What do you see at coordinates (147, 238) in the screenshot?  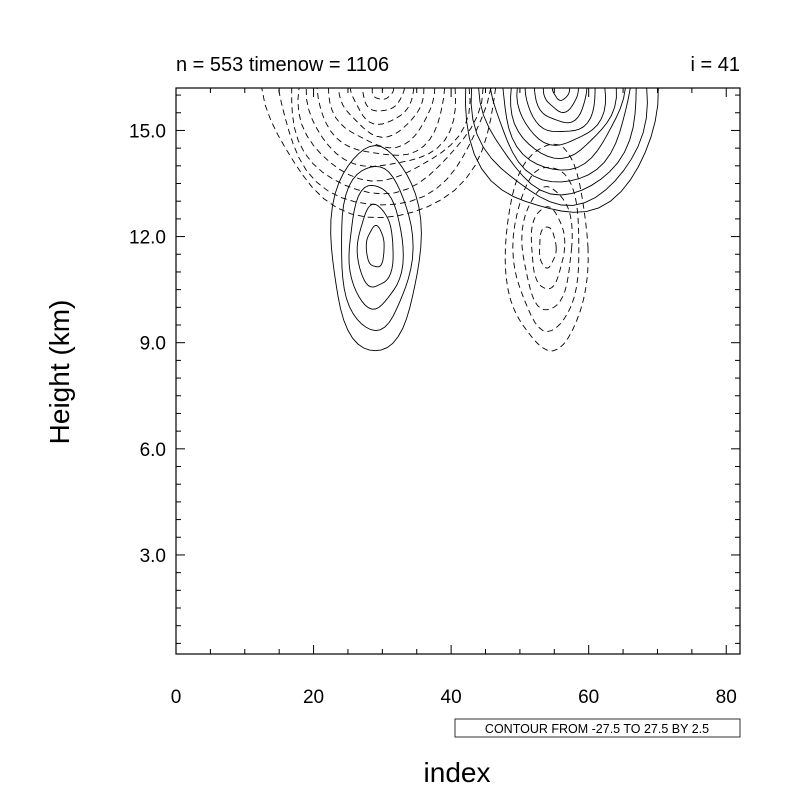 I see `y-tick-label: 12.0` at bounding box center [147, 238].